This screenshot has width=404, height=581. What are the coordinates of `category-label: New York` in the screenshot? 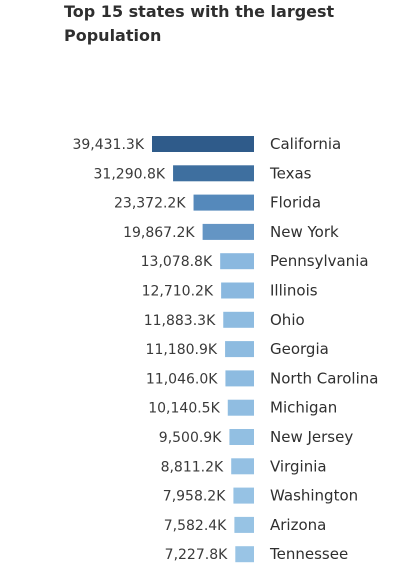 It's located at (304, 232).